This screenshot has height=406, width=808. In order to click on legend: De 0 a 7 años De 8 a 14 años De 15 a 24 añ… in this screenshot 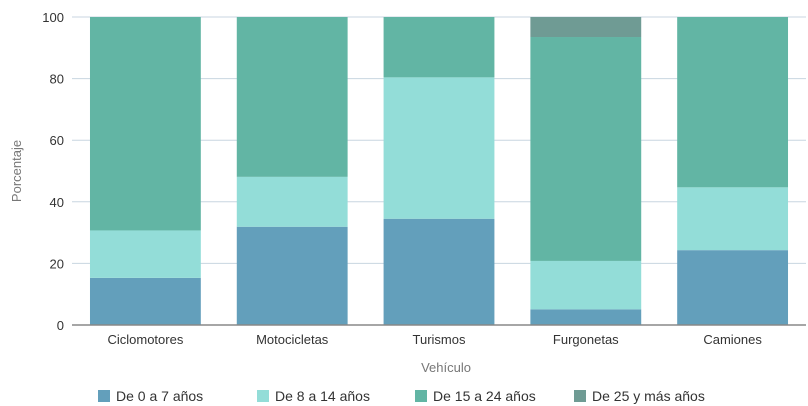, I will do `click(404, 396)`.